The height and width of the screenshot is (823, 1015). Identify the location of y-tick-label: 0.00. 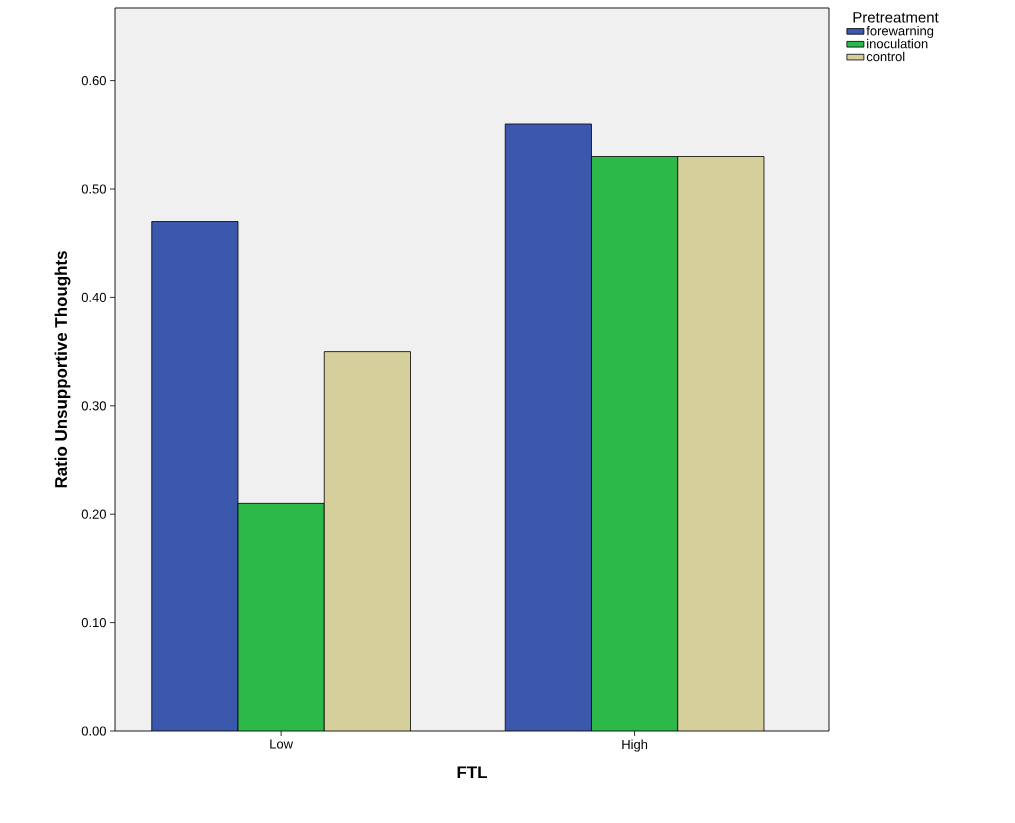
(93, 731).